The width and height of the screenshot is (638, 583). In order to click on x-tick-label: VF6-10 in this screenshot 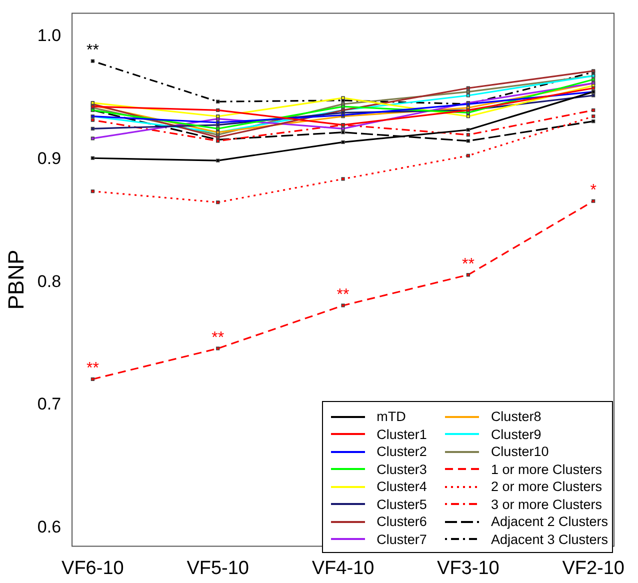, I will do `click(93, 568)`.